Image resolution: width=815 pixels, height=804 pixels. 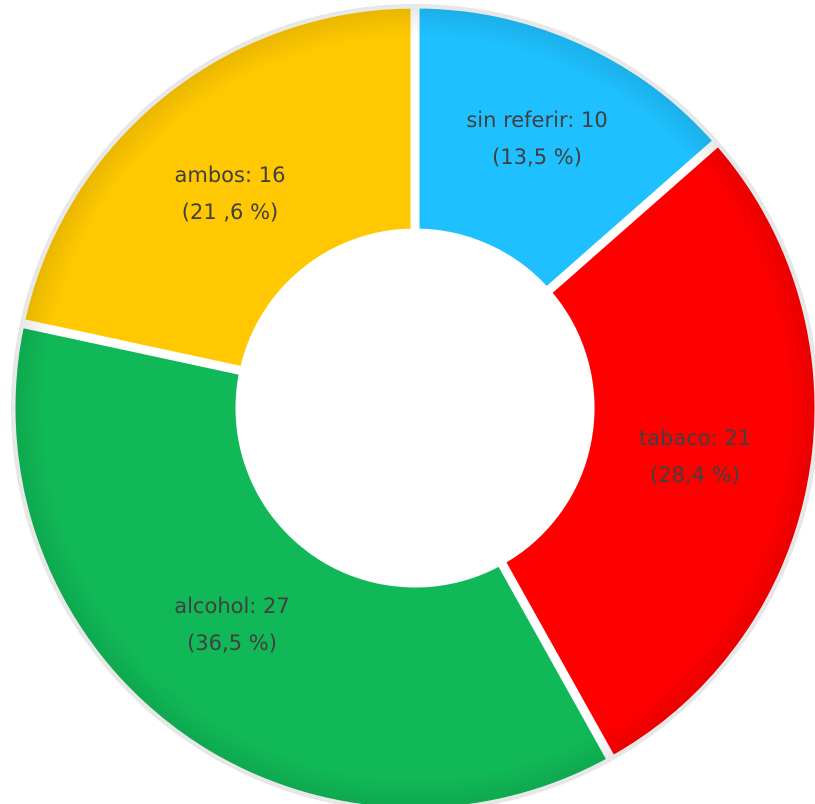 What do you see at coordinates (232, 606) in the screenshot?
I see `data-label-value: alcohol: 27` at bounding box center [232, 606].